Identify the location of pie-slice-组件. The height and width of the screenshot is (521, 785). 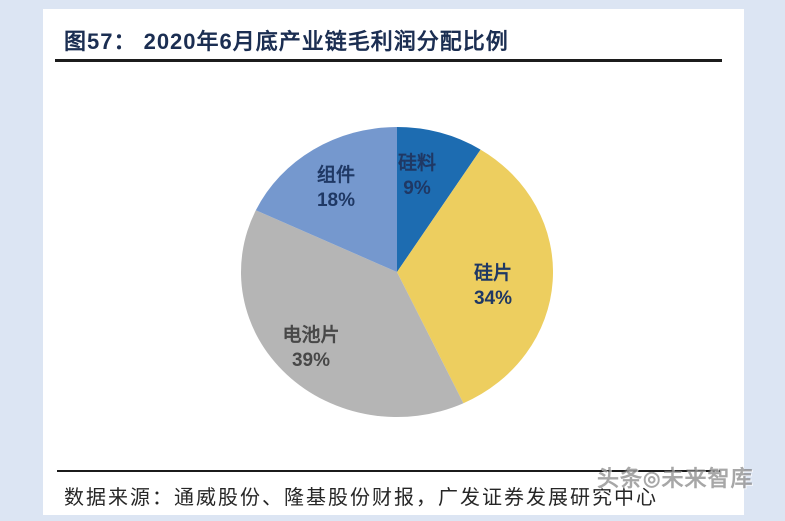
(326, 199).